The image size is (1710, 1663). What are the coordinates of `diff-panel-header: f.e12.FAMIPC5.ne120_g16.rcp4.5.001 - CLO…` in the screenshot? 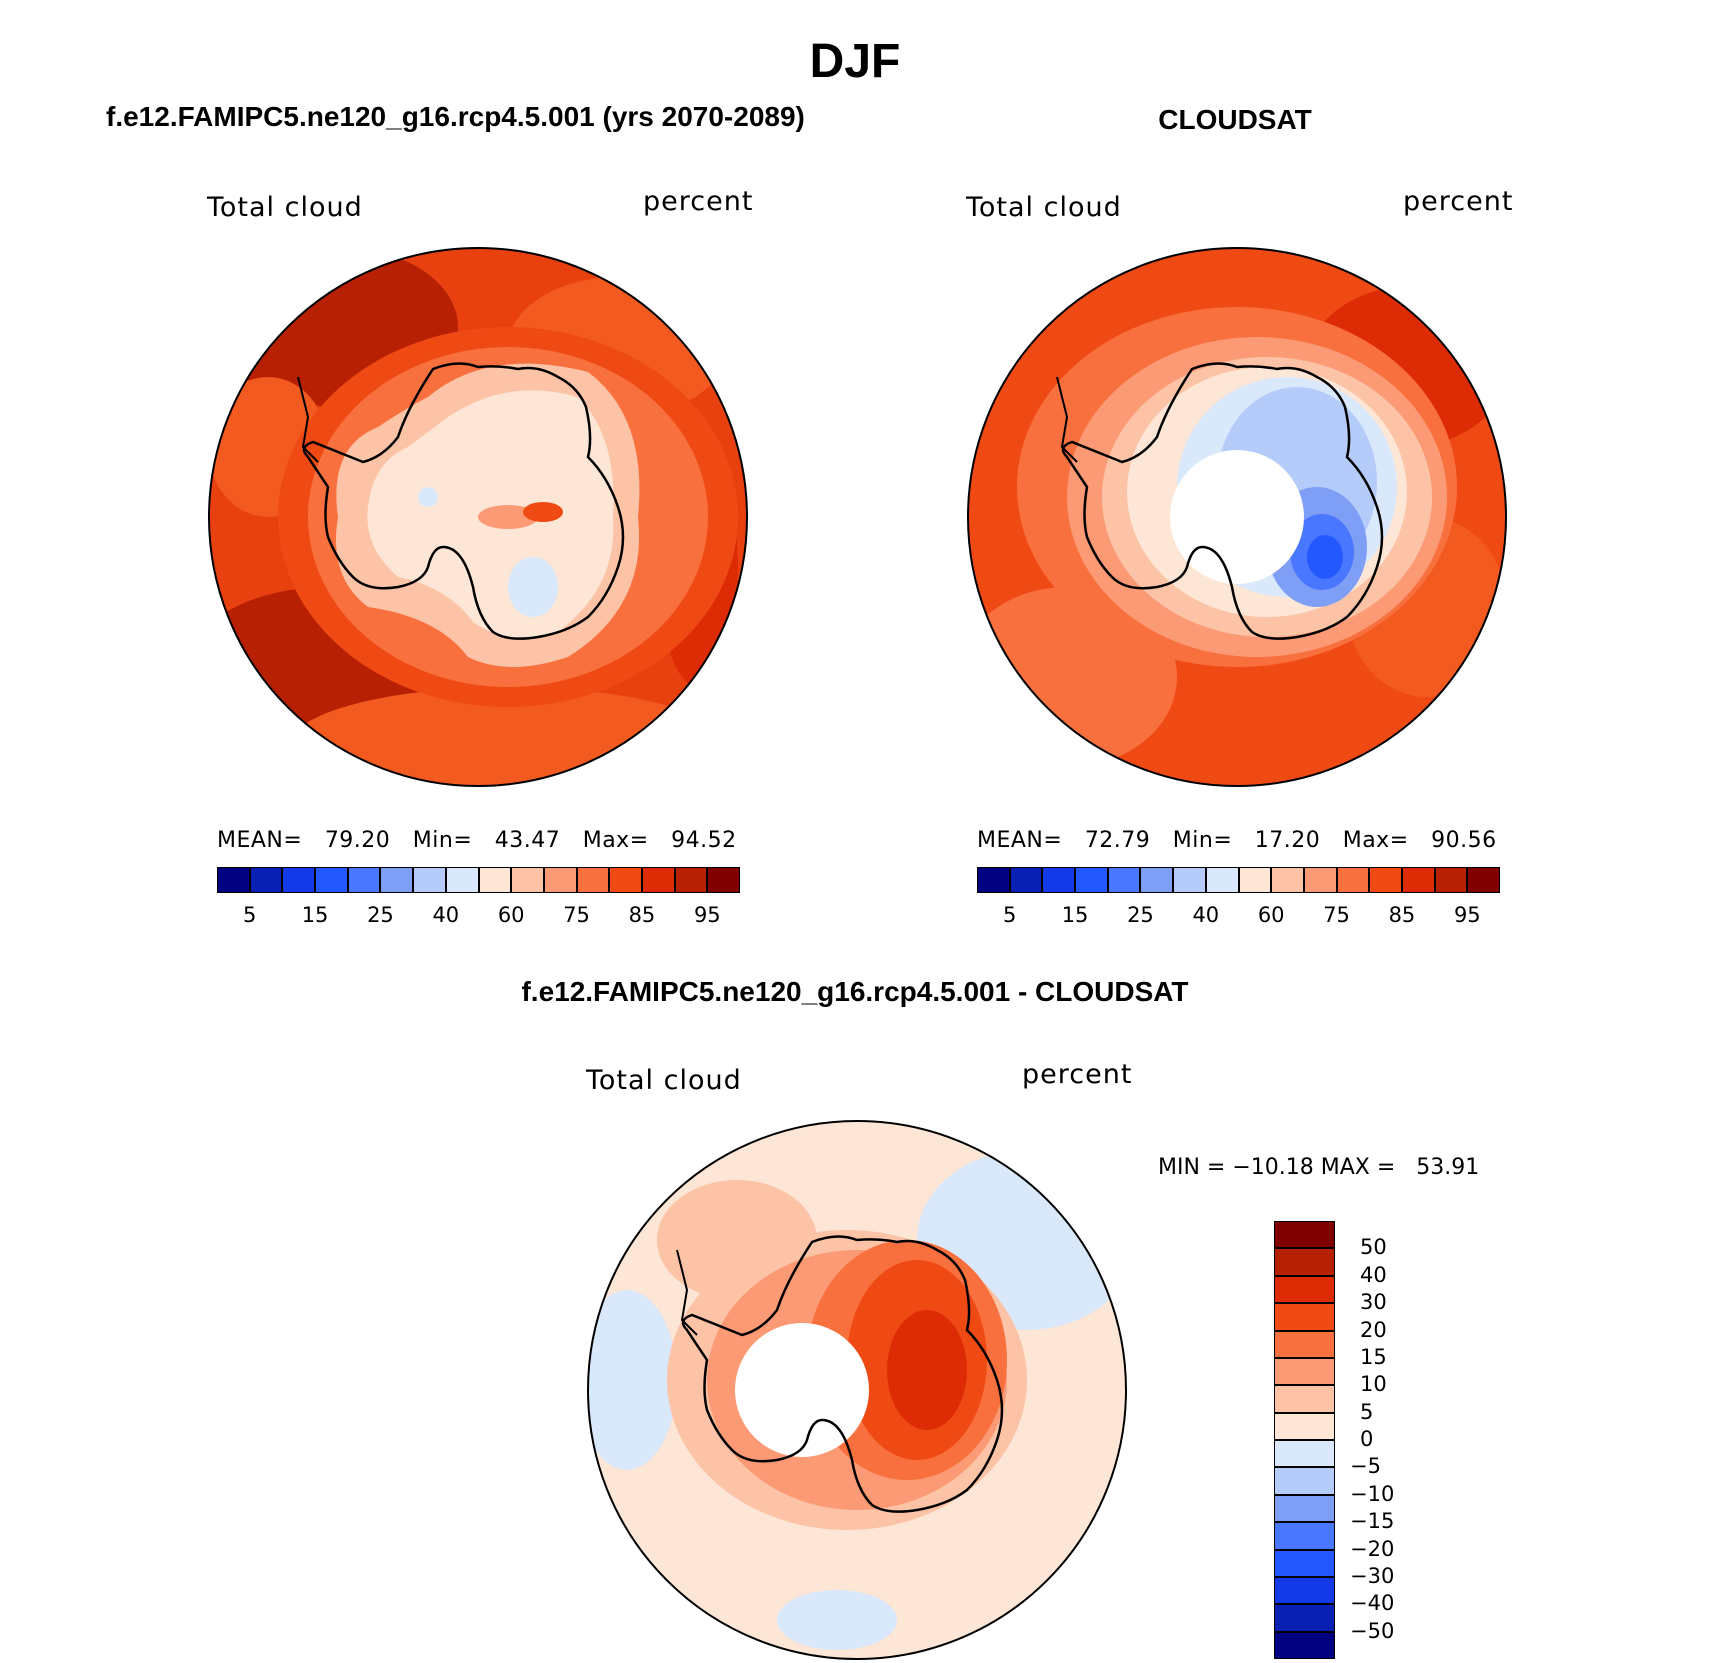 It's located at (855, 991).